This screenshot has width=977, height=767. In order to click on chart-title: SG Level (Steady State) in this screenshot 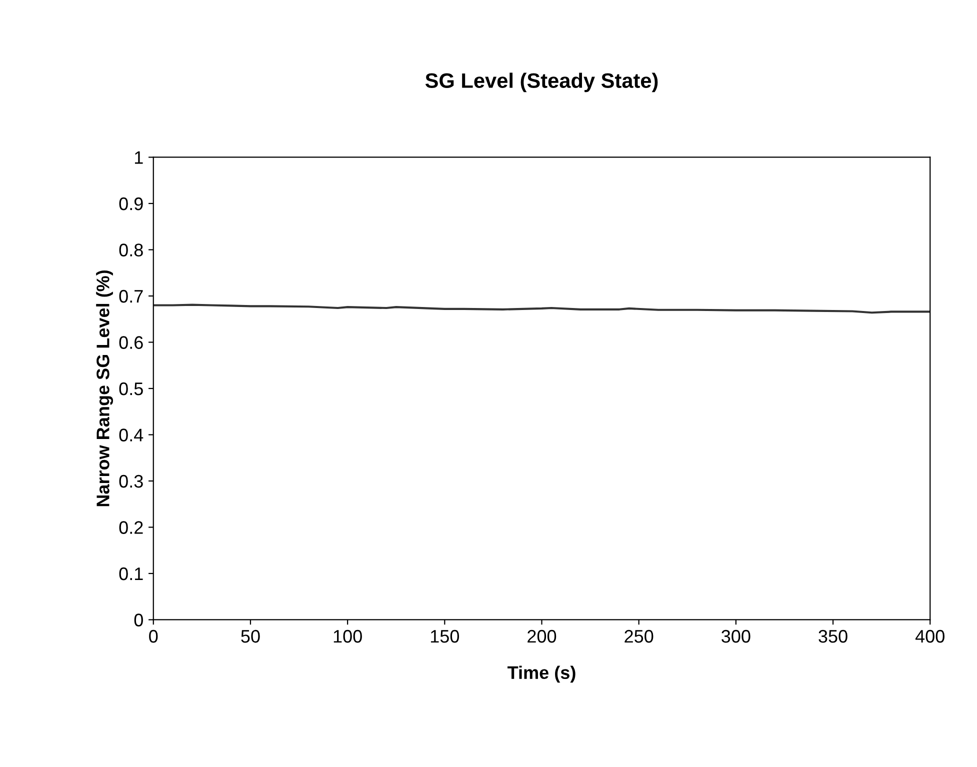, I will do `click(541, 82)`.